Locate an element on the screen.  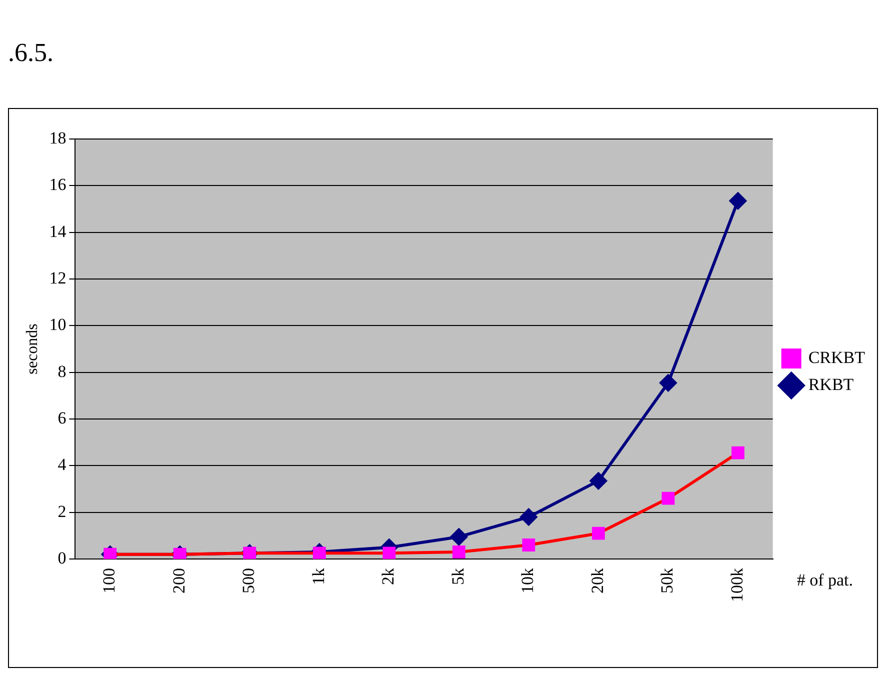
x-tick-label: 1k is located at coordinates (318, 576).